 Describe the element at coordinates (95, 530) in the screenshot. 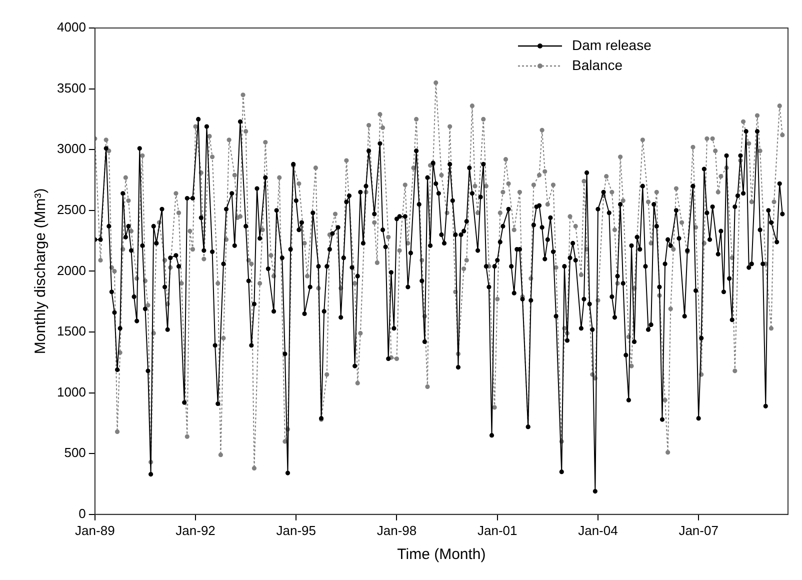

I see `x-tick-label: Jan-89` at that location.